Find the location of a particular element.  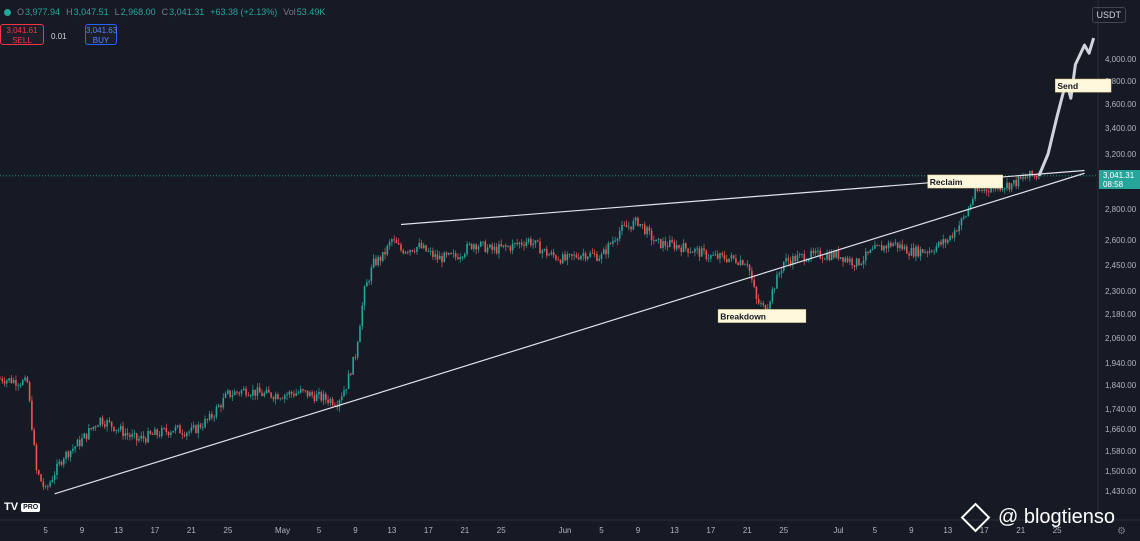

watermark-text: @ blogtienso is located at coordinates (1057, 517).